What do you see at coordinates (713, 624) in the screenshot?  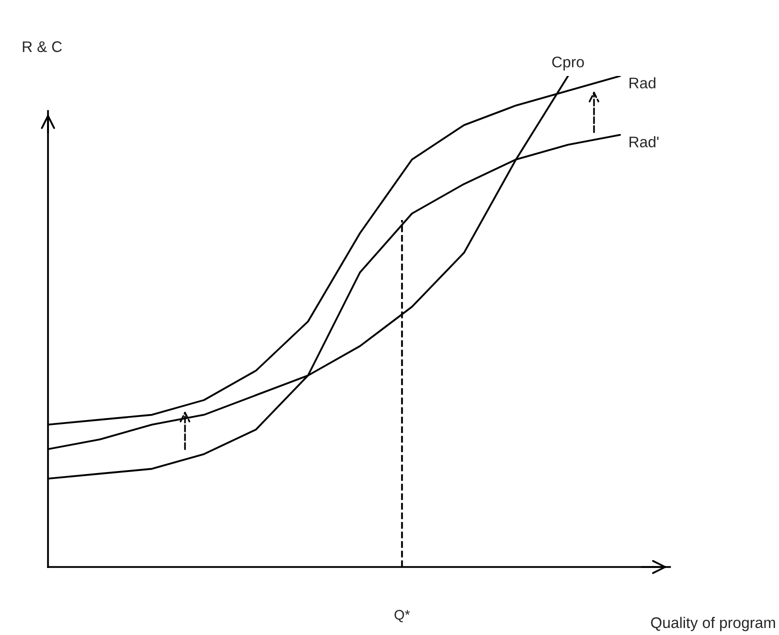 I see `x-axis-title: Quality of program` at bounding box center [713, 624].